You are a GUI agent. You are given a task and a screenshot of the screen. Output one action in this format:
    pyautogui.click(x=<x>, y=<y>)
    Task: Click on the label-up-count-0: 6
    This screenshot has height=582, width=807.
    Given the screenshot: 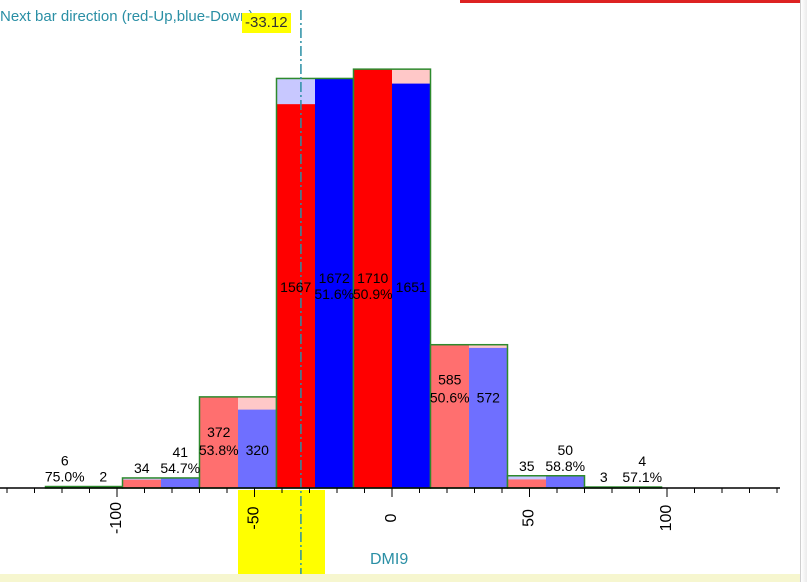 What is the action you would take?
    pyautogui.click(x=65, y=461)
    